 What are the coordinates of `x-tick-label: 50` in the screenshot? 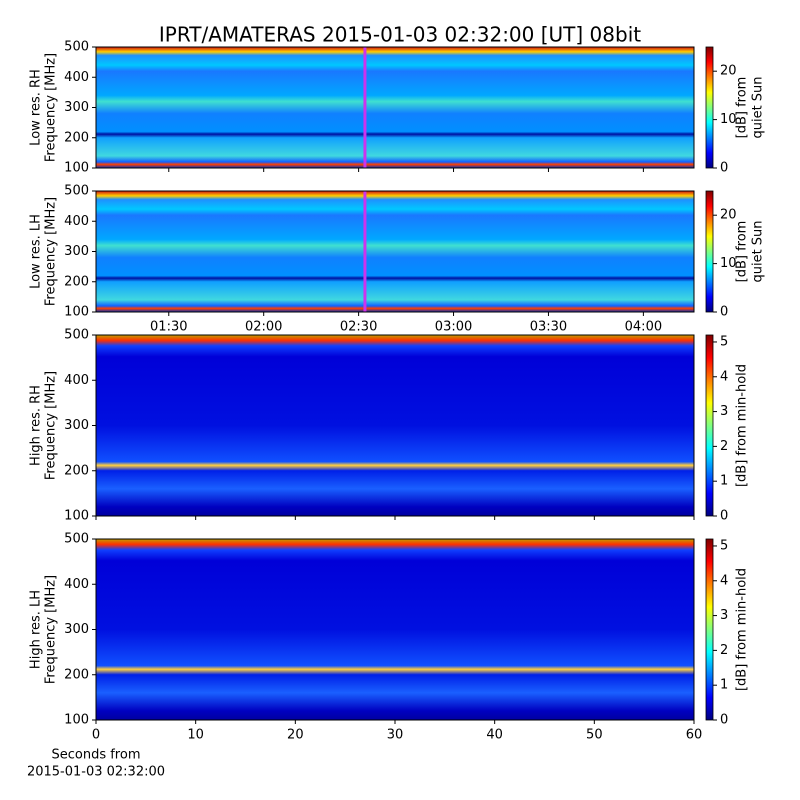 It's located at (594, 735).